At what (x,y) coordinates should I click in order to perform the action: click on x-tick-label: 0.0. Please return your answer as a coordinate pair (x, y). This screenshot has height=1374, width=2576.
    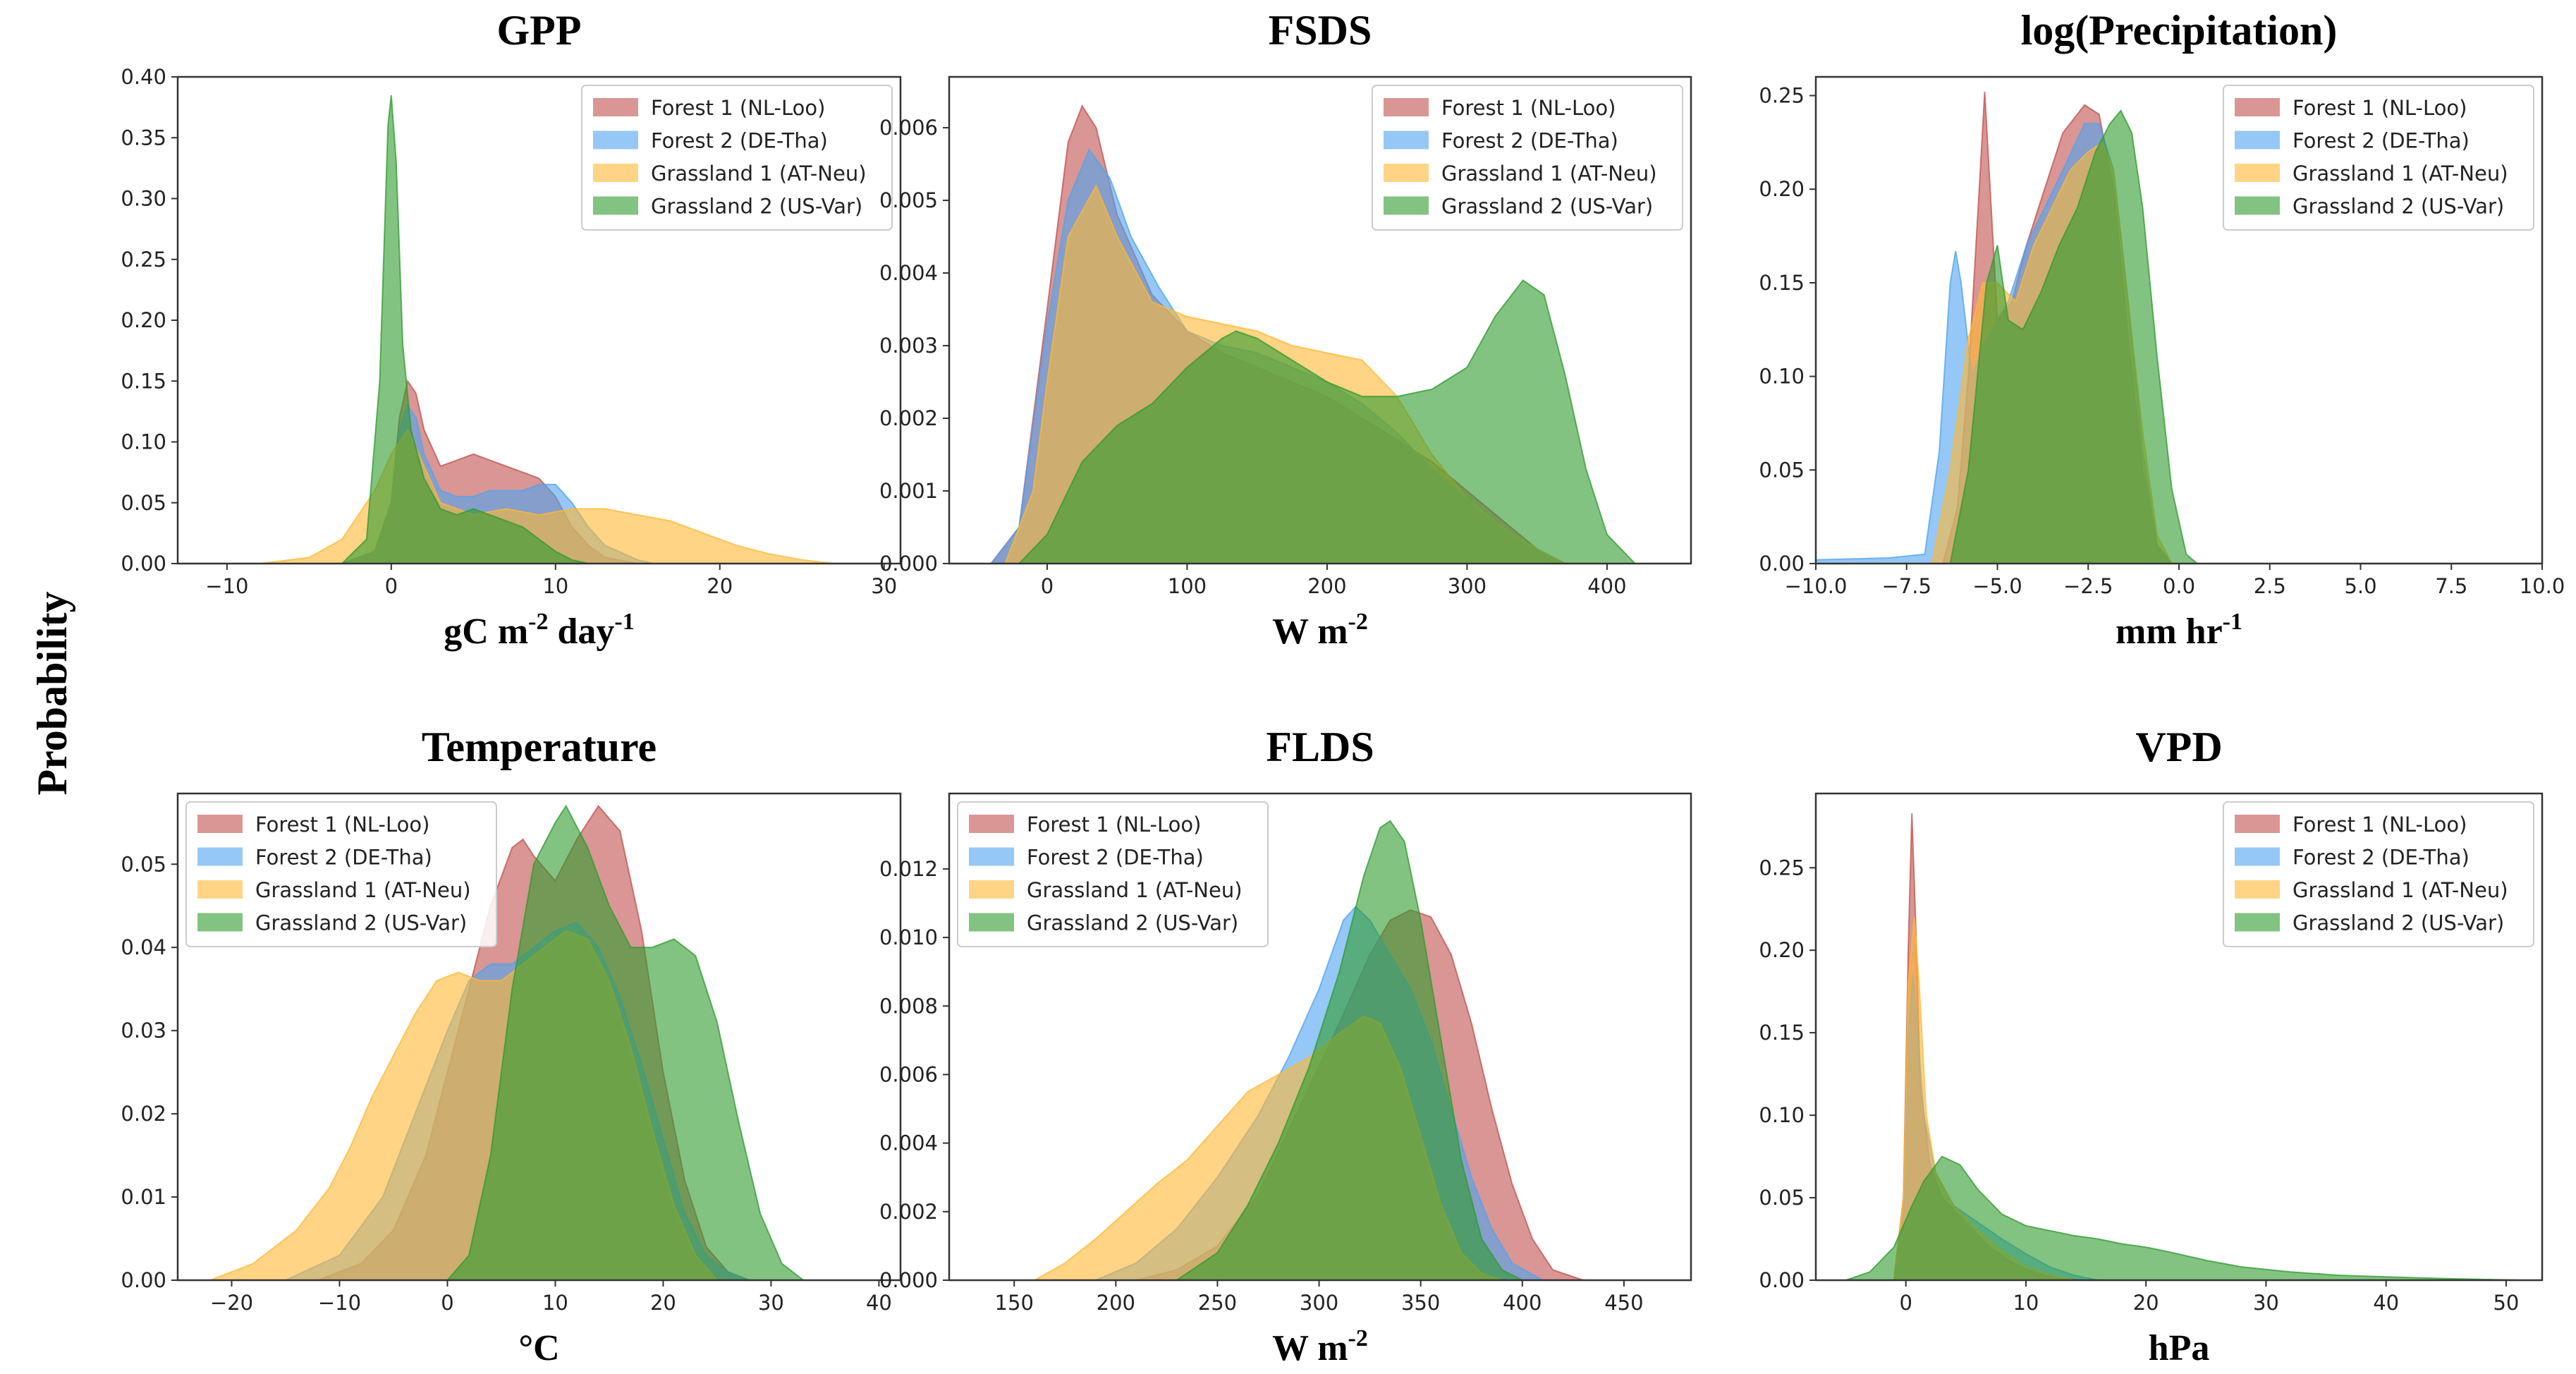
    Looking at the image, I should click on (2179, 586).